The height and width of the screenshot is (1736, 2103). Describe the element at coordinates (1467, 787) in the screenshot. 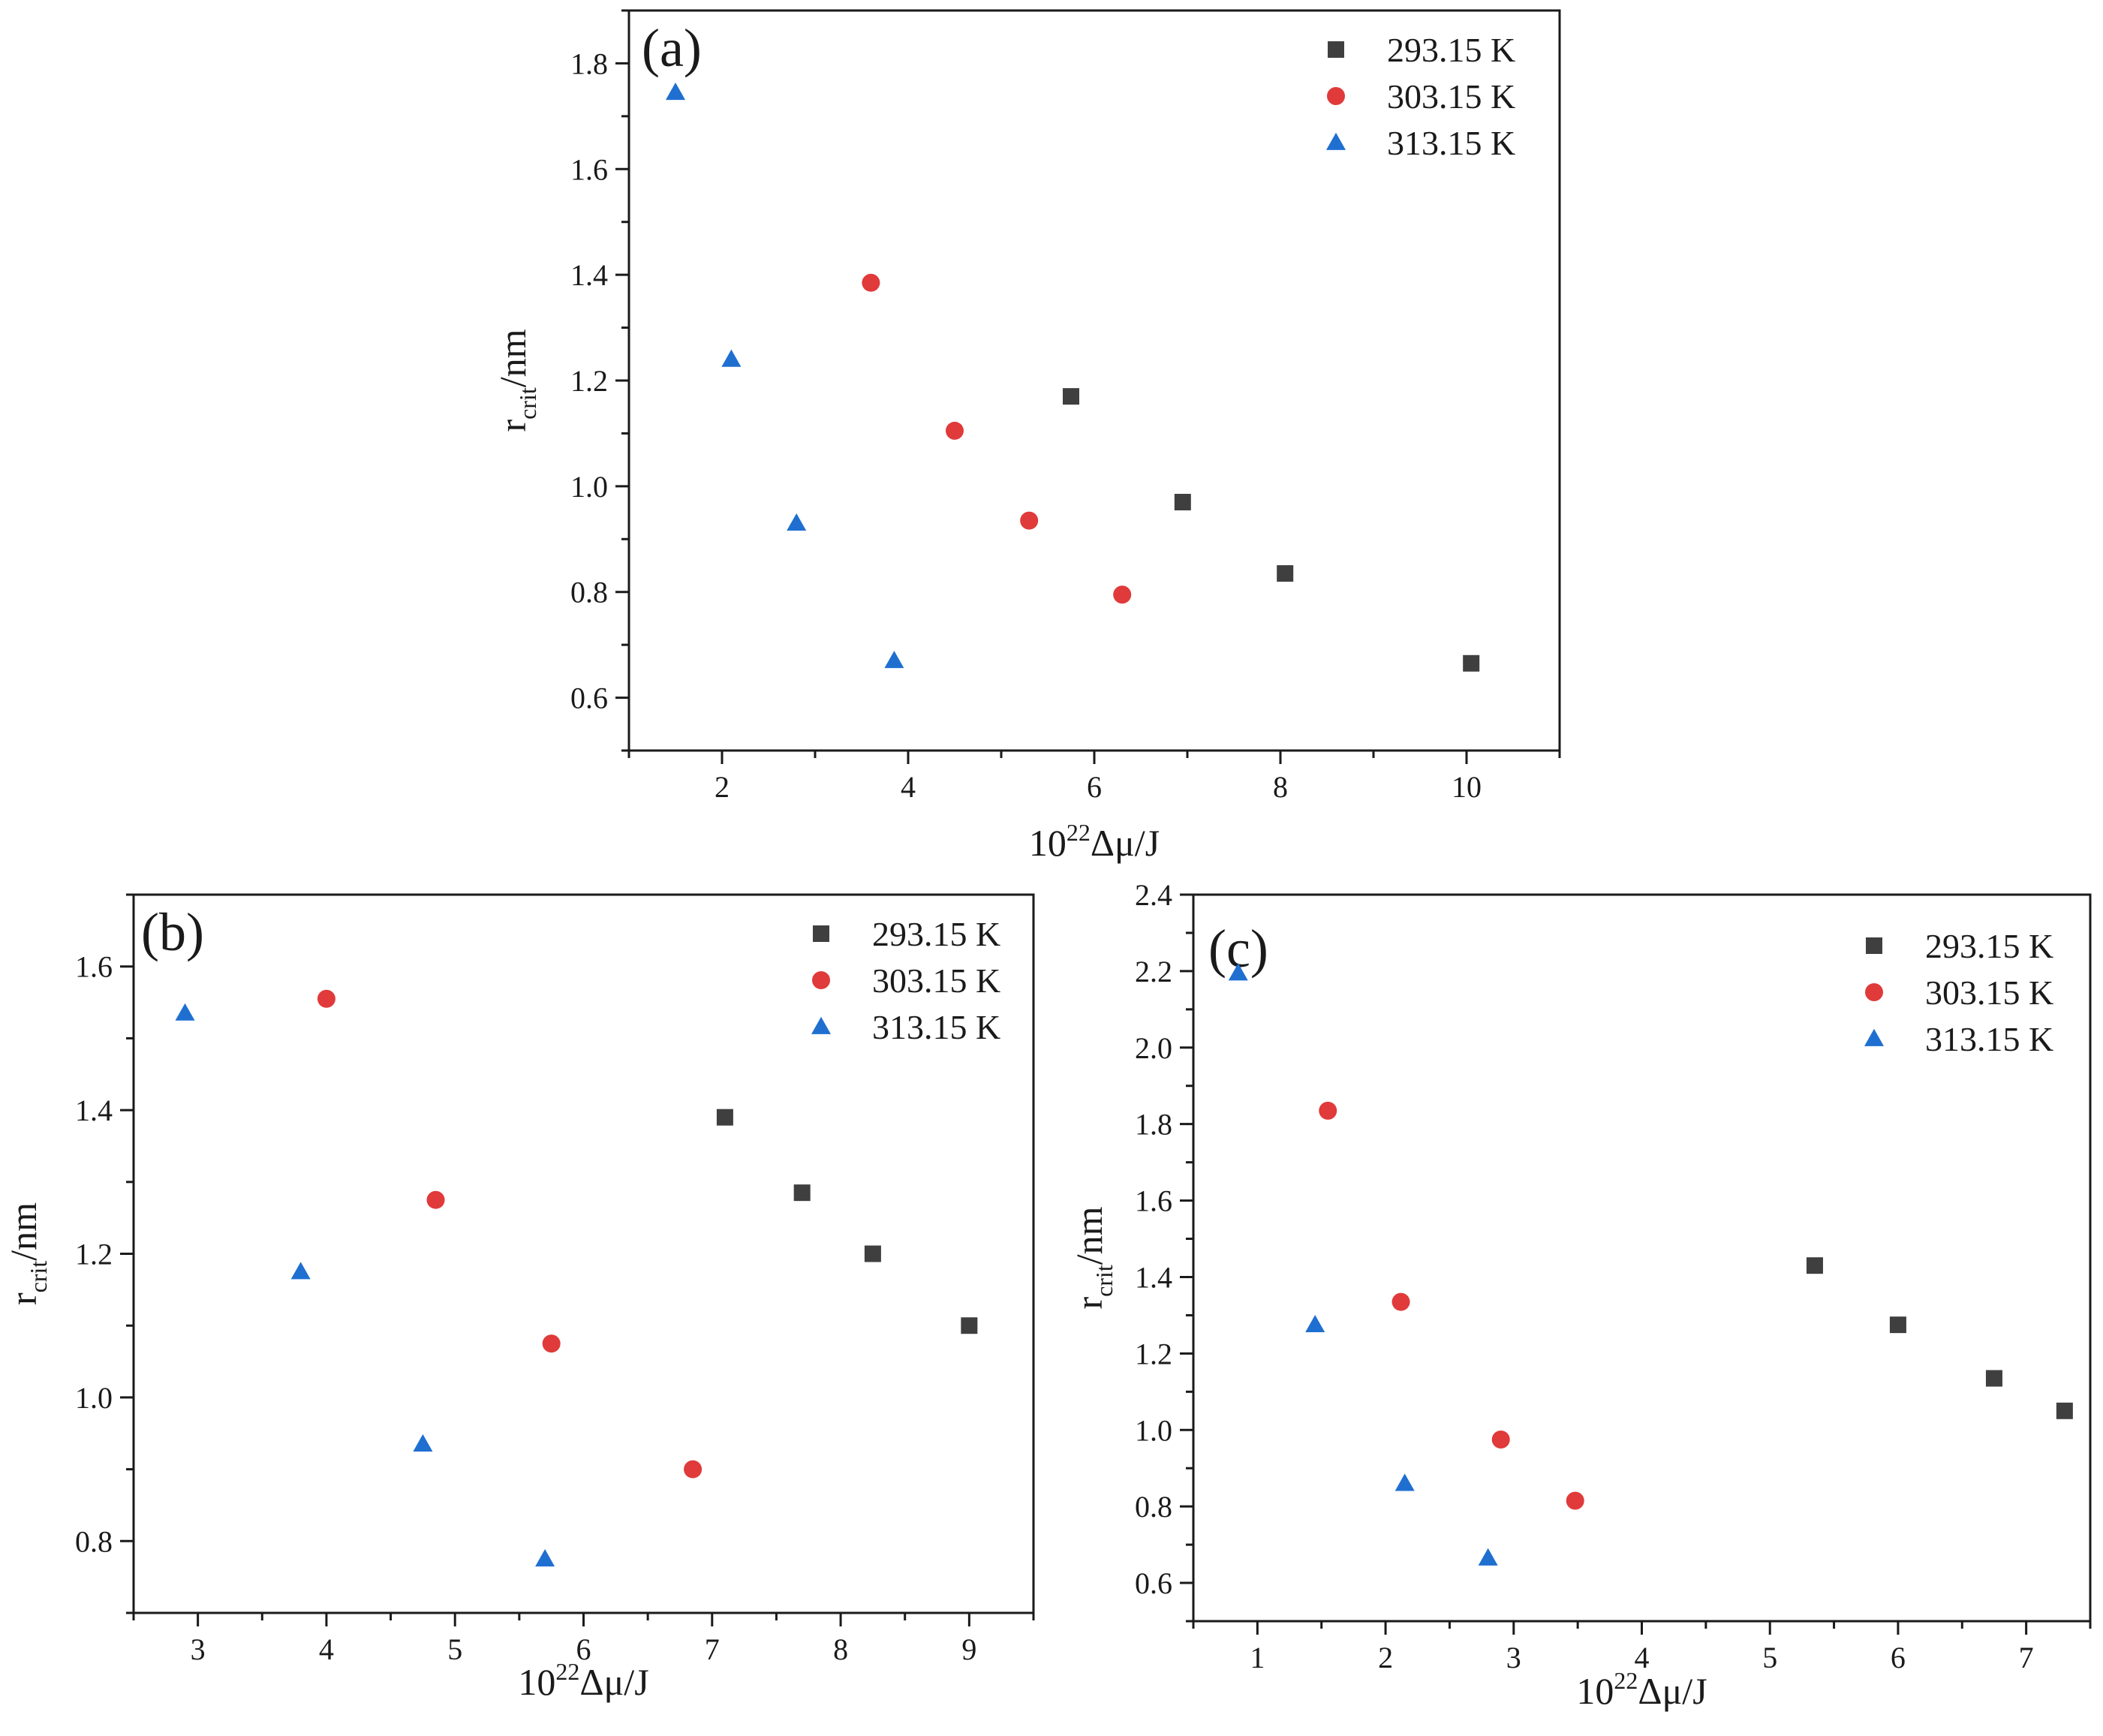

I see `x-tick-label: 10` at that location.